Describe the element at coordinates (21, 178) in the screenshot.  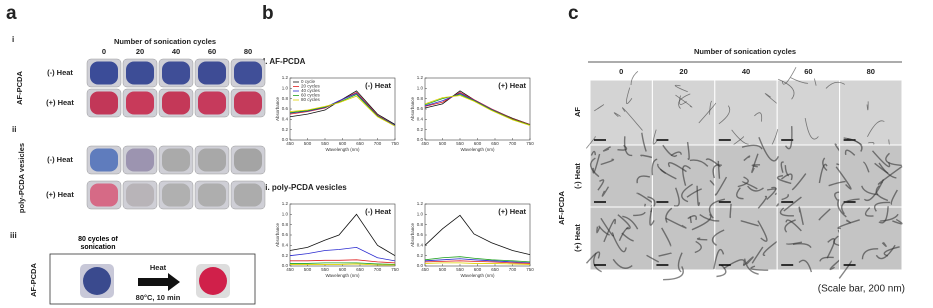
I see `side-label: poly-PCDA vesicles` at that location.